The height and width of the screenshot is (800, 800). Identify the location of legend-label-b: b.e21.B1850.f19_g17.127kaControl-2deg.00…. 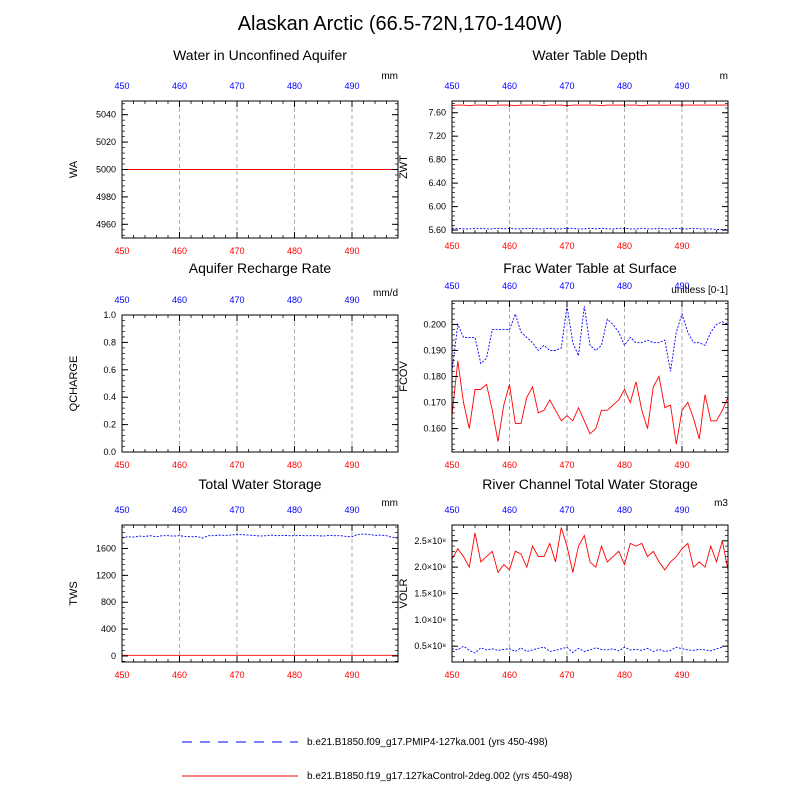
(439, 776).